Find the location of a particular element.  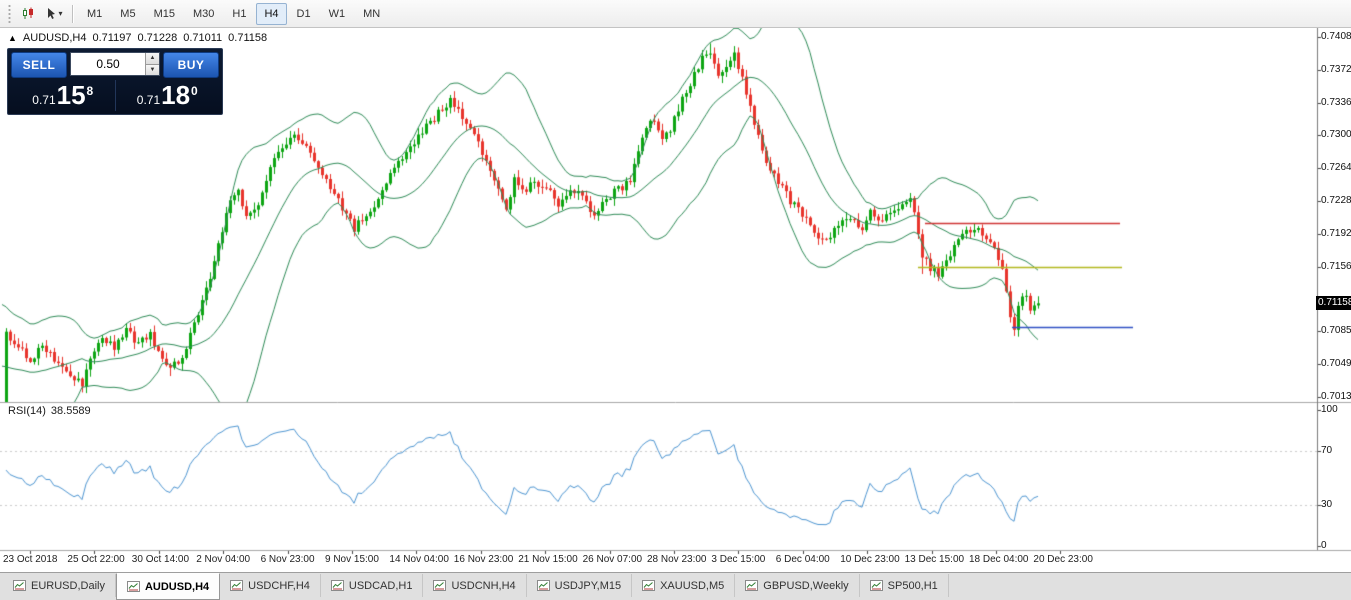

buy-price-sup: 0 is located at coordinates (194, 91).